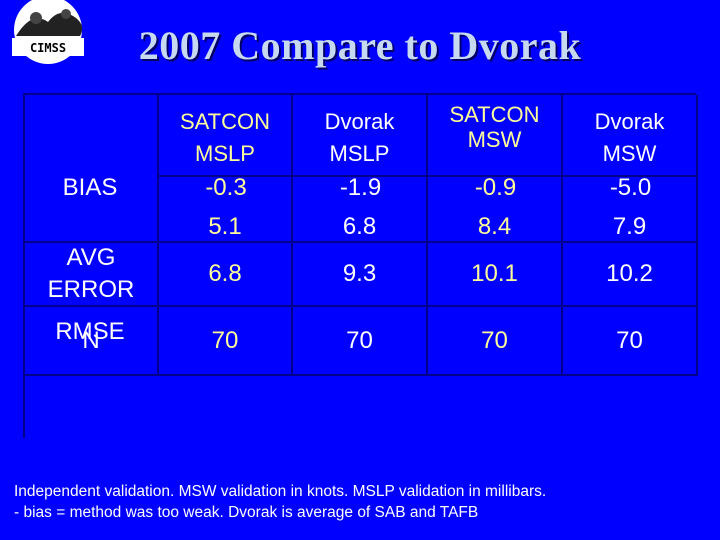 This screenshot has height=540, width=720. I want to click on row-label-n: N, so click(92, 341).